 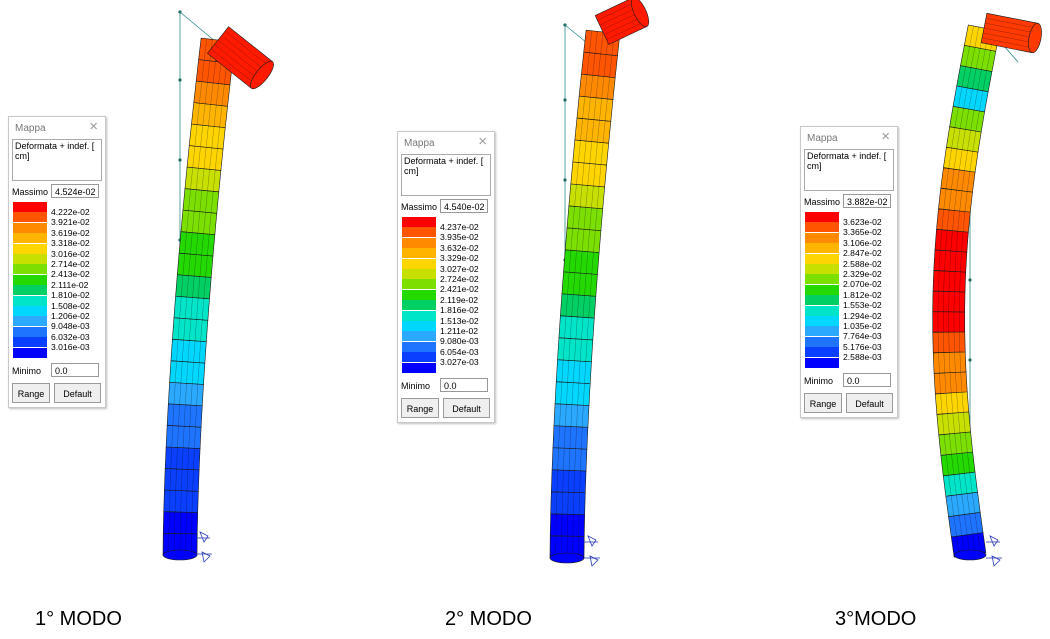 I want to click on scale-tick-label: 1.508e-02, so click(x=70, y=305).